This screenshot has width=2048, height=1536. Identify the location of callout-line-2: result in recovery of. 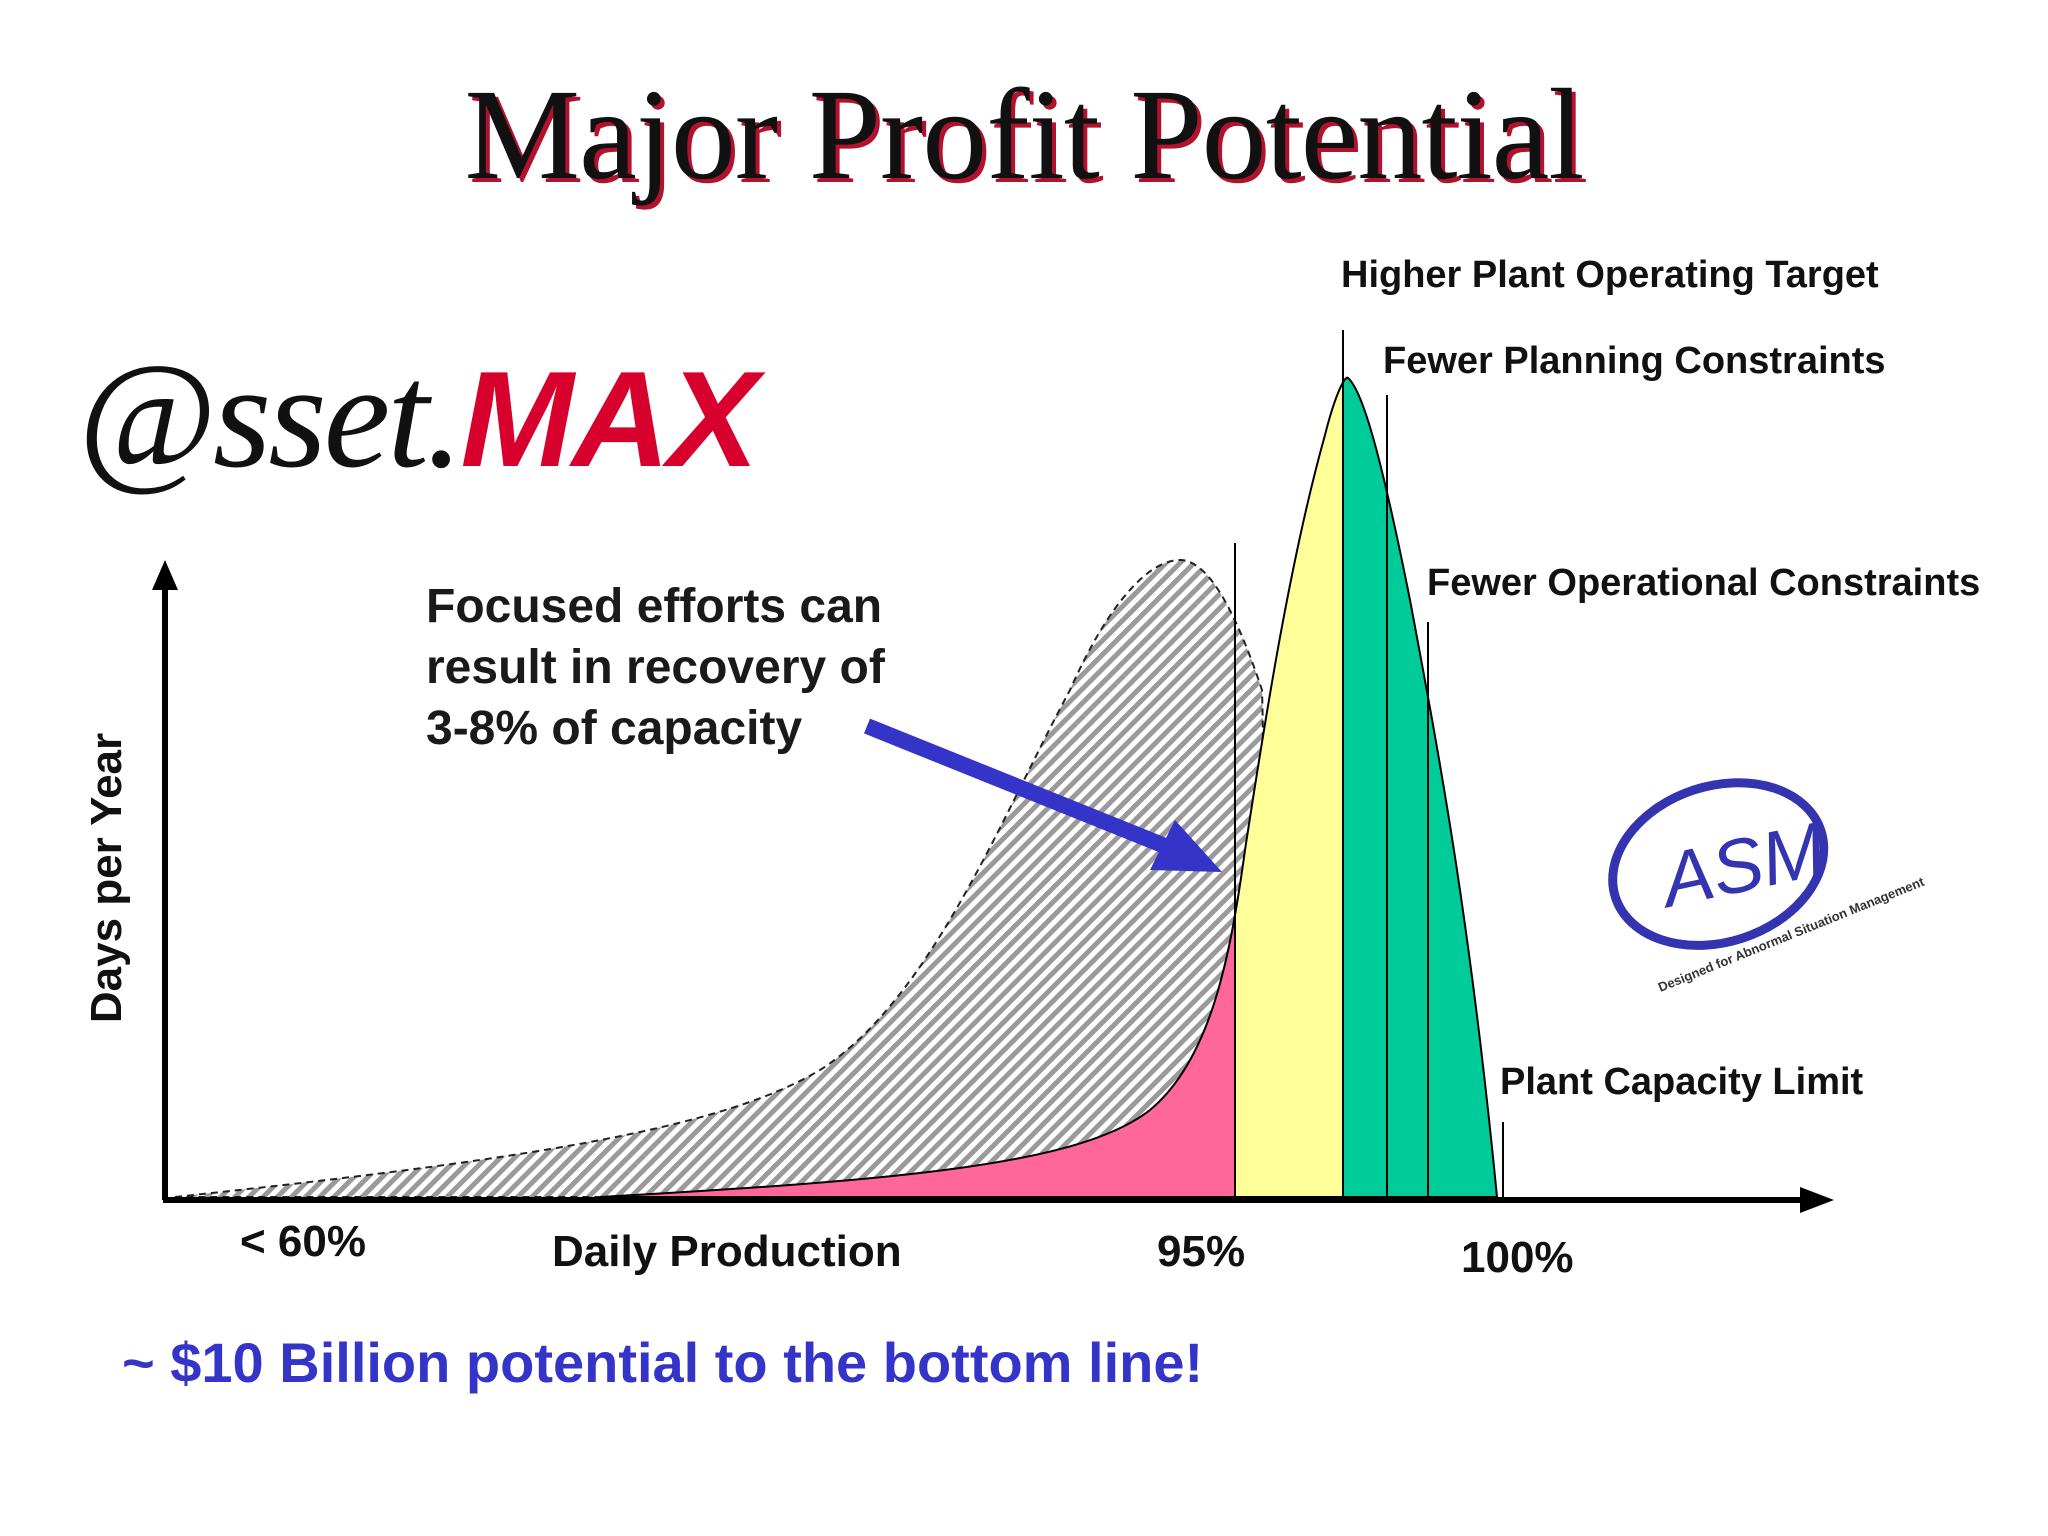
(655, 667).